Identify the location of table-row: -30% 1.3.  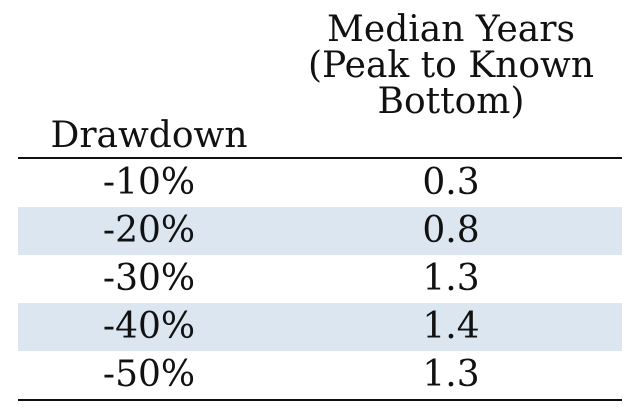
(320, 279).